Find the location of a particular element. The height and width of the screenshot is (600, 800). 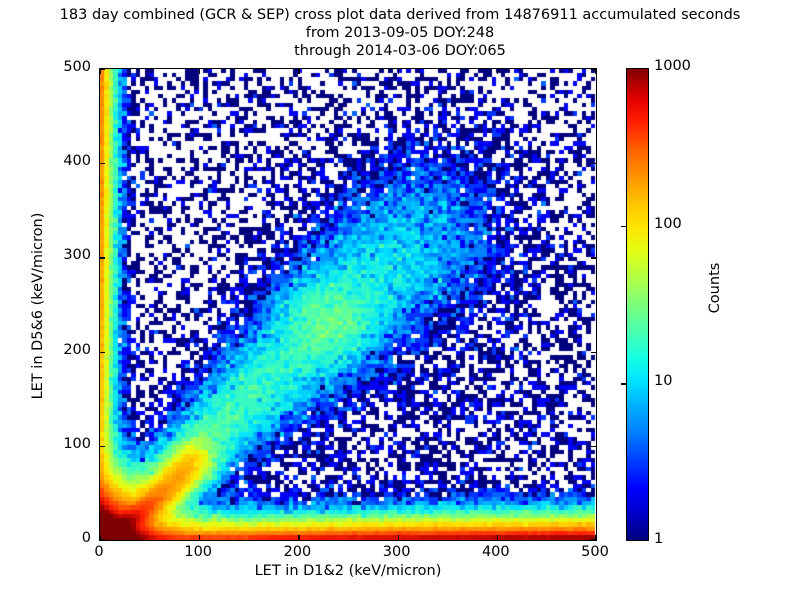

y-tick-label-200: 200 is located at coordinates (77, 349).